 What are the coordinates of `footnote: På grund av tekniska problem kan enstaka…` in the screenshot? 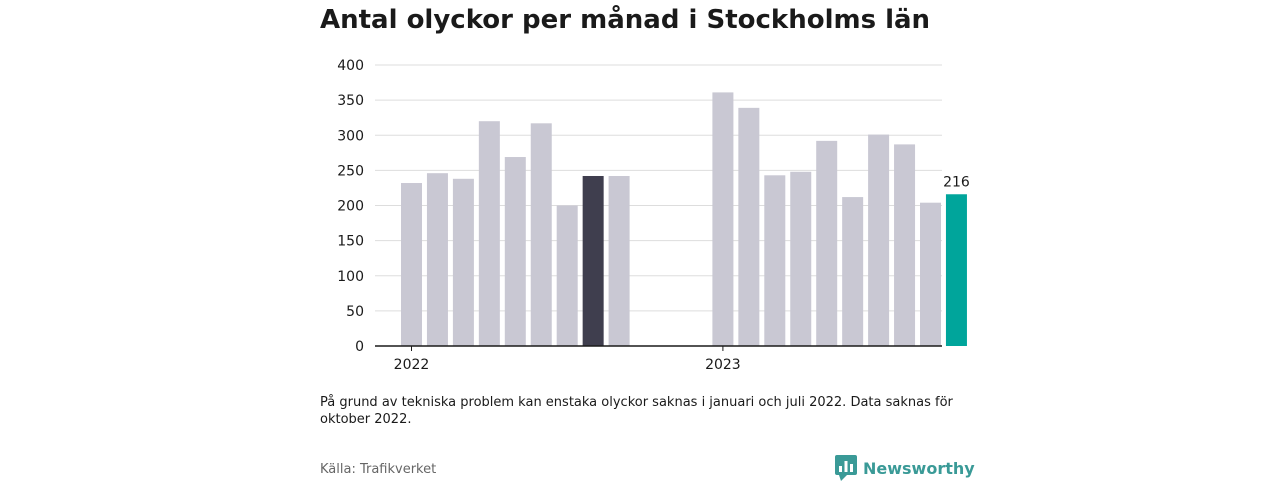 It's located at (636, 411).